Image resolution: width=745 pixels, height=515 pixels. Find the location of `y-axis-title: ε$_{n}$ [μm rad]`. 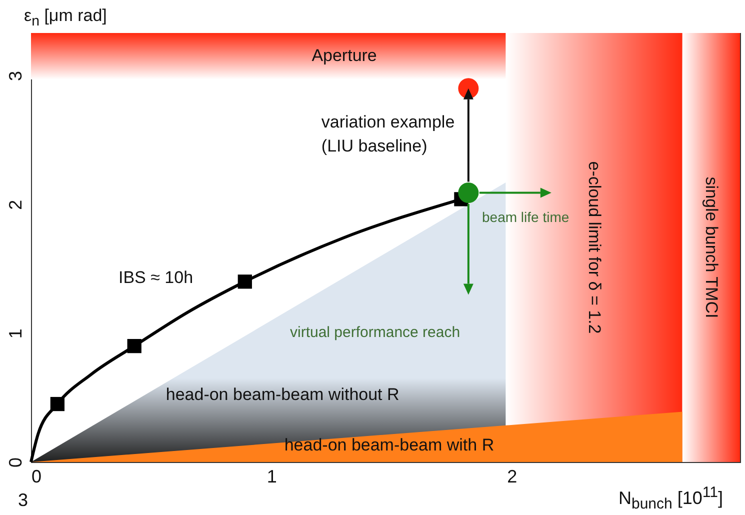

y-axis-title: ε$_{n}$ [μm rad] is located at coordinates (65, 18).